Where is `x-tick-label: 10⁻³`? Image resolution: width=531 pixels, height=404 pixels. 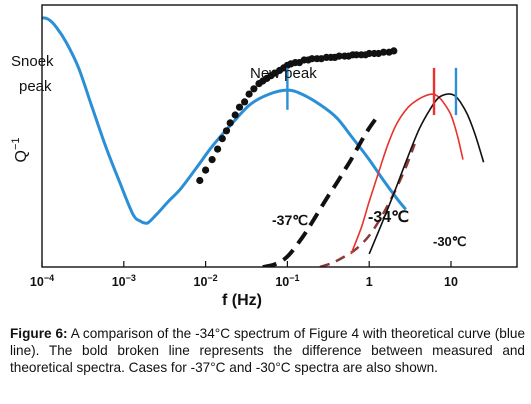 x-tick-label: 10⁻³ is located at coordinates (124, 281).